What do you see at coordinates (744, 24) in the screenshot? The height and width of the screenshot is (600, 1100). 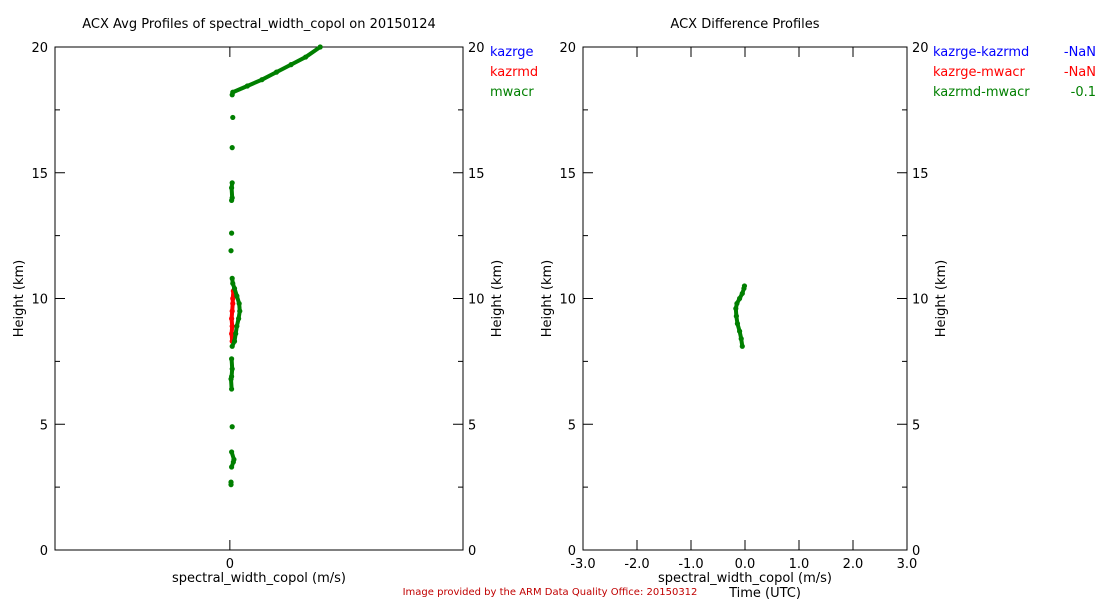 I see `chart-title: ACX Difference Profiles` at bounding box center [744, 24].